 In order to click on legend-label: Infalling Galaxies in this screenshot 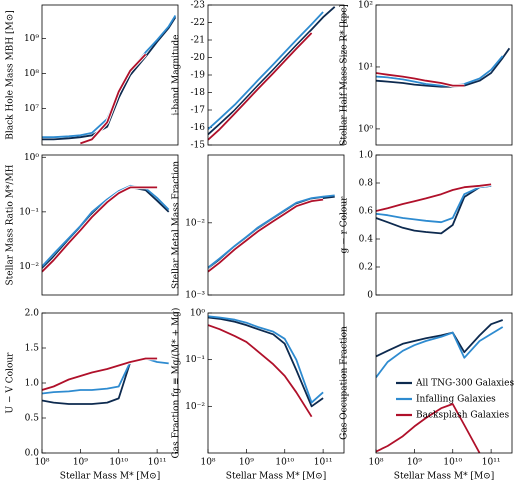, I will do `click(456, 400)`.